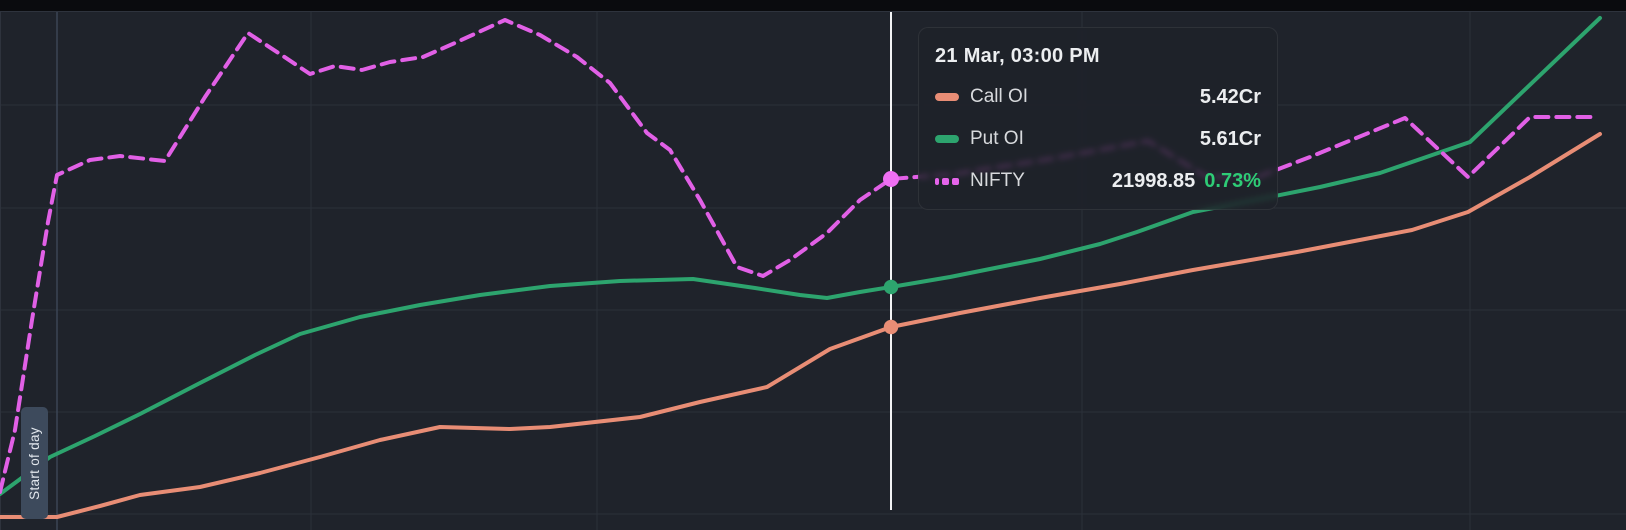 This screenshot has width=1626, height=530. I want to click on nifty-value: 21998.85 0.73%, so click(1186, 181).